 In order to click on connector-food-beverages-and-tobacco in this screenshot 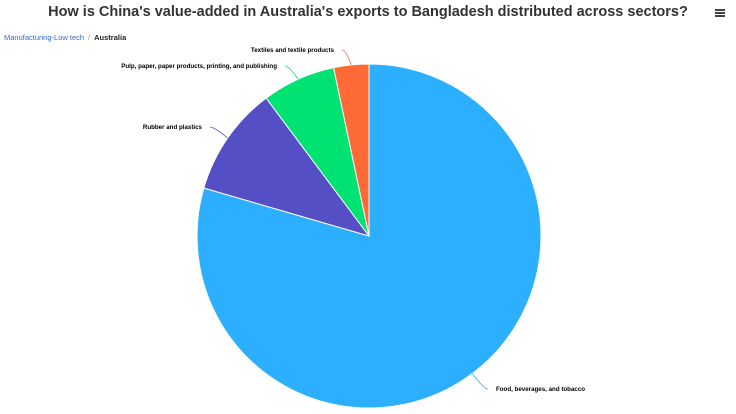, I will do `click(480, 381)`.